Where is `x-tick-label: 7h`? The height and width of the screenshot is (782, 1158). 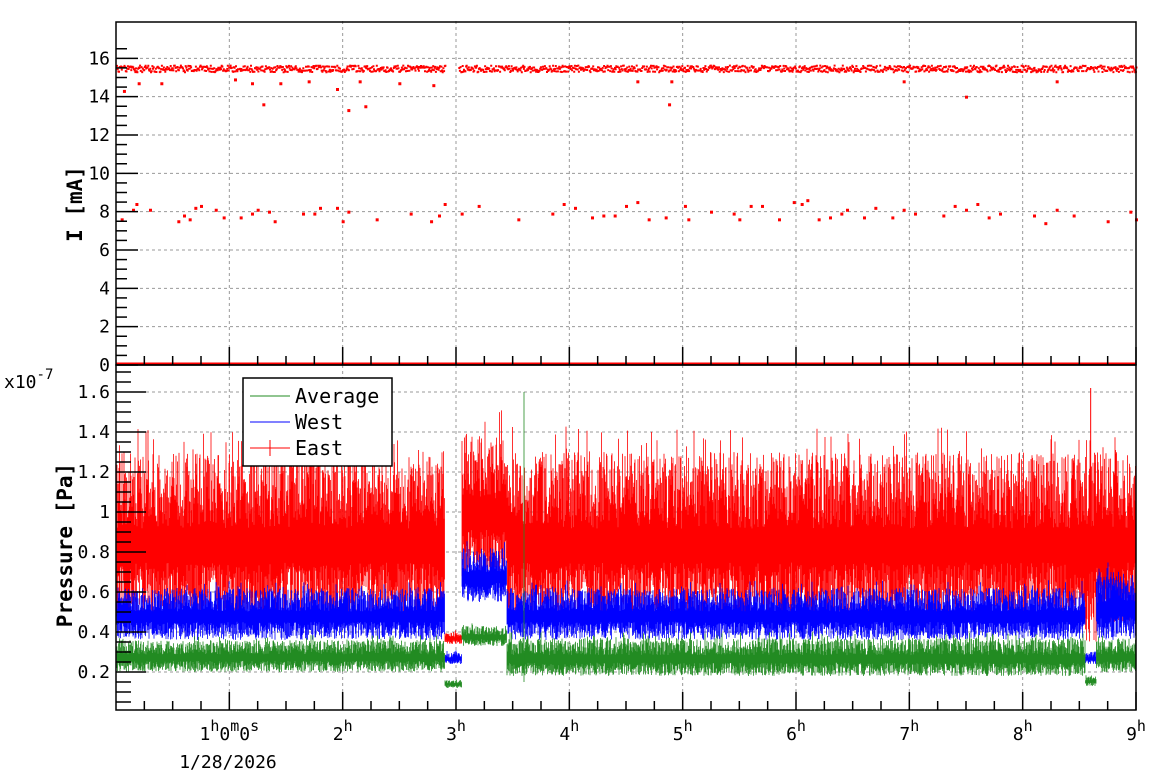
x-tick-label: 7h is located at coordinates (909, 731).